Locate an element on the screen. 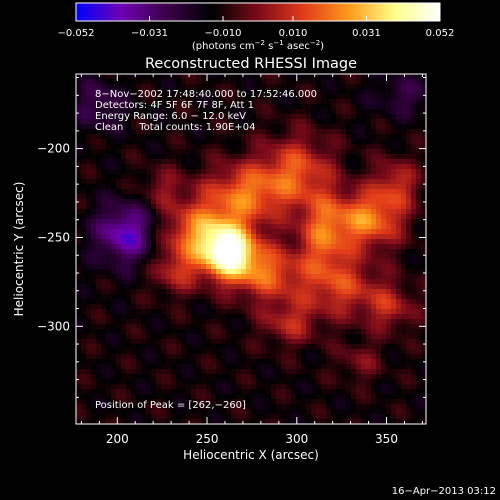  colorbar-unit: (photons cm−2 s−1 asec−2) is located at coordinates (258, 45).